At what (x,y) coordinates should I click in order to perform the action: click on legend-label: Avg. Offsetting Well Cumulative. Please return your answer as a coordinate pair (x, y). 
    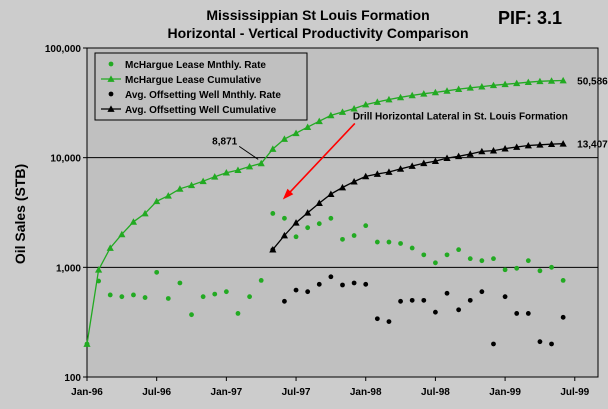
    Looking at the image, I should click on (201, 110).